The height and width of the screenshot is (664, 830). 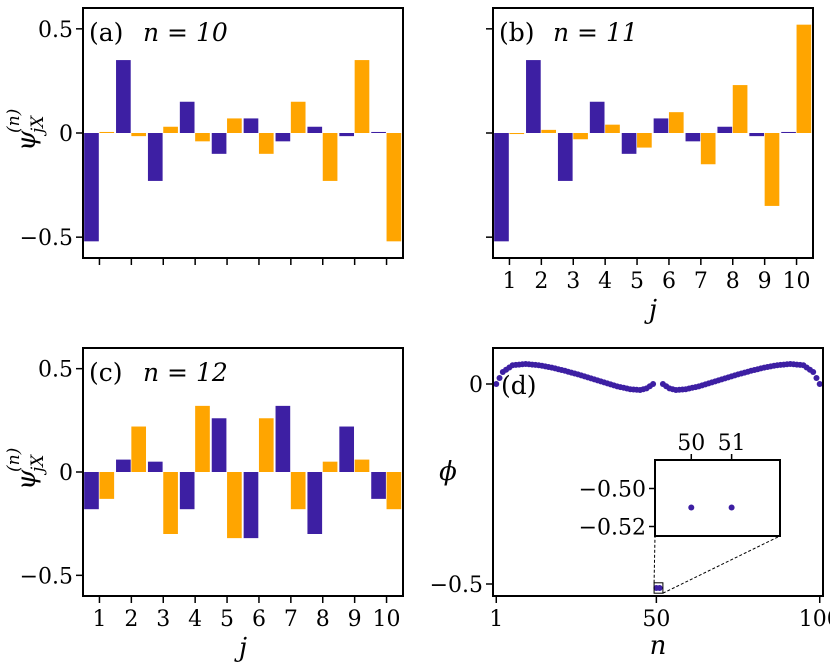 I want to click on ytick-label-d-1: −0.5, so click(x=456, y=585).